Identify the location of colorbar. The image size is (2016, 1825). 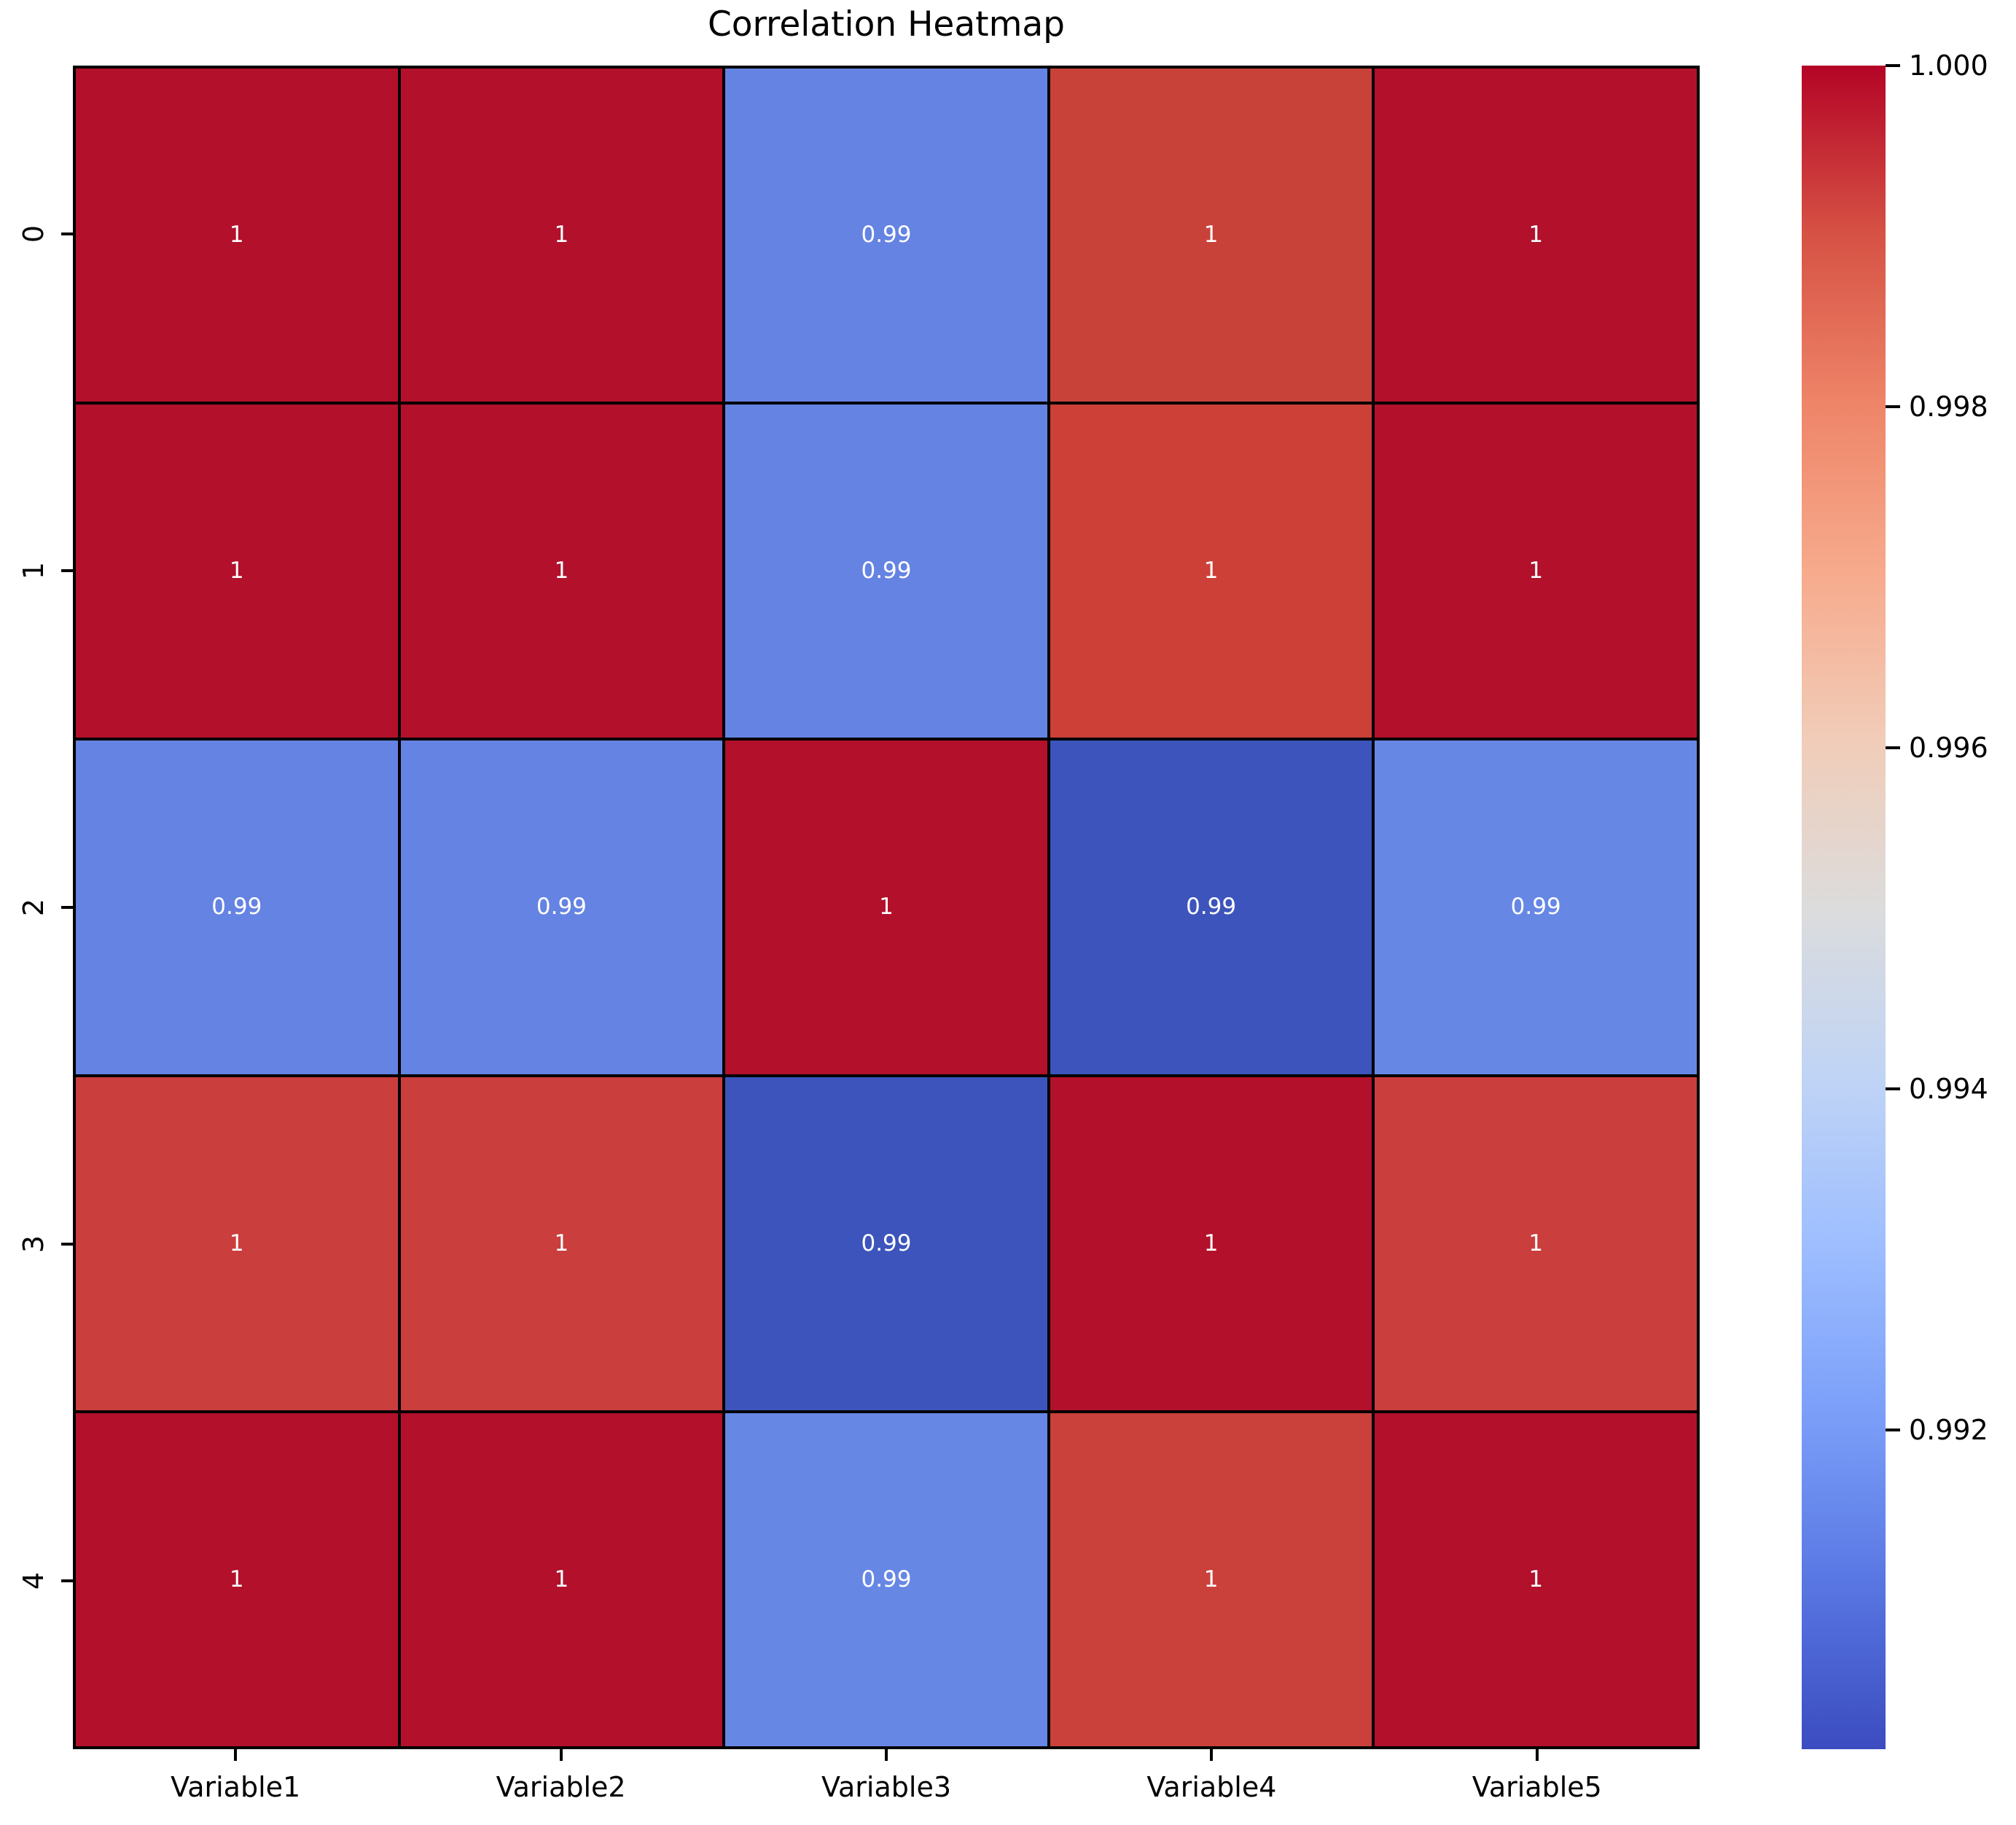
(1844, 907).